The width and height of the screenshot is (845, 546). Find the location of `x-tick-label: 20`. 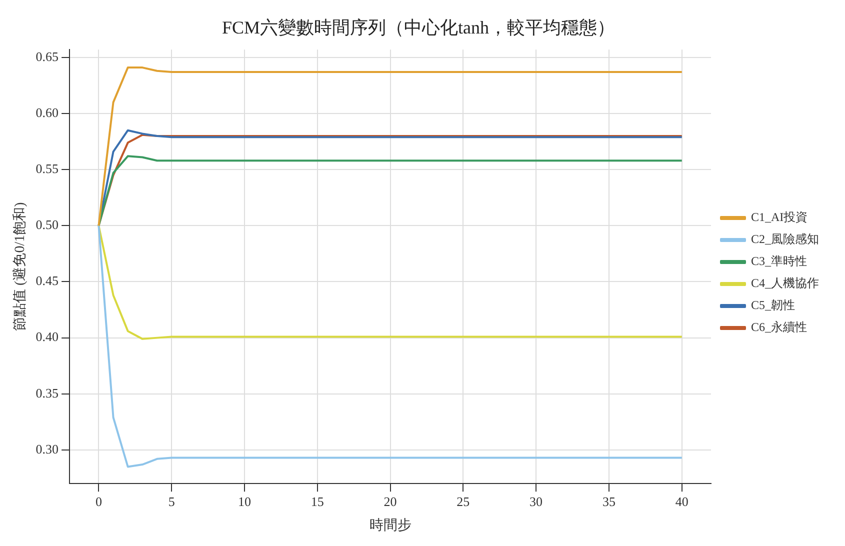

x-tick-label: 20 is located at coordinates (390, 501).